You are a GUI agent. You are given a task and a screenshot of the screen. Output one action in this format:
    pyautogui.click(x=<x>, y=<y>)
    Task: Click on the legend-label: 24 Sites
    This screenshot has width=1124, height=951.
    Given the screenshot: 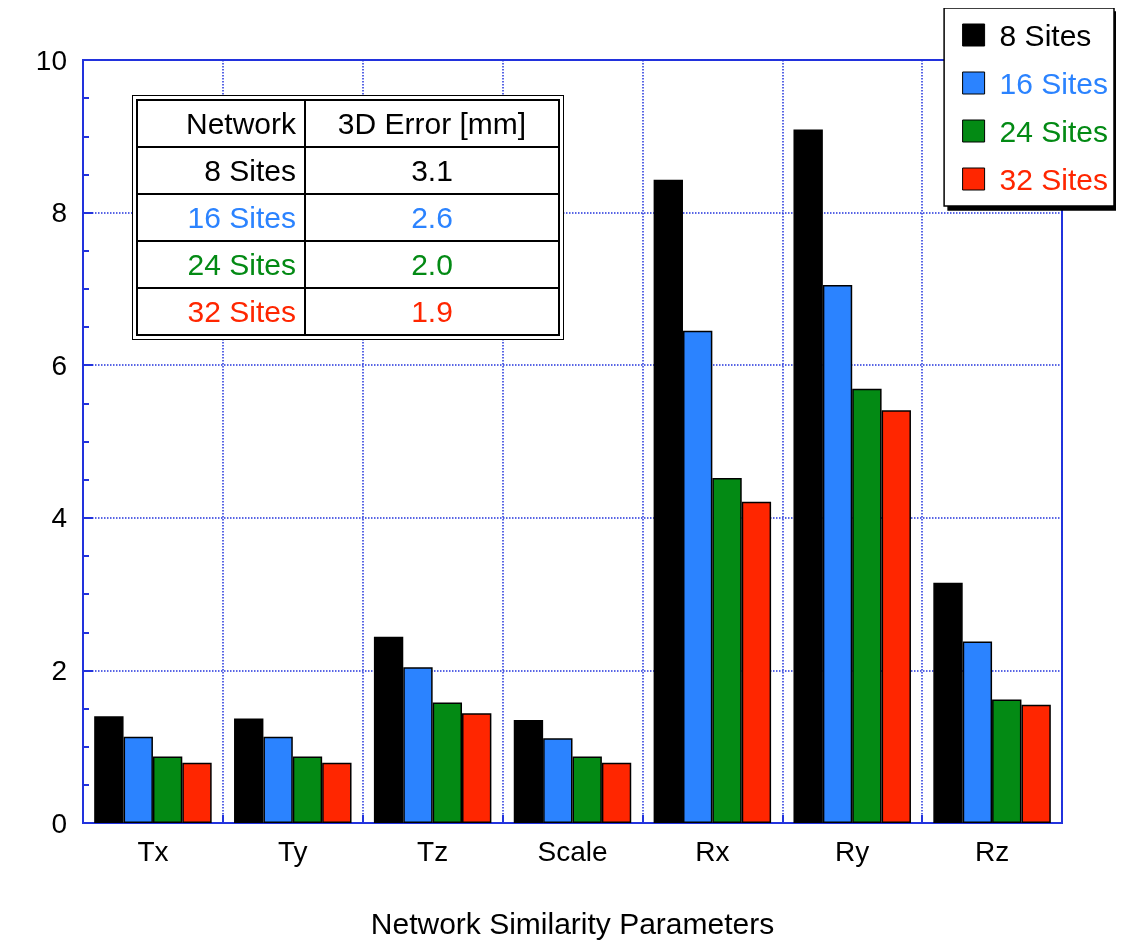 What is the action you would take?
    pyautogui.click(x=1054, y=131)
    